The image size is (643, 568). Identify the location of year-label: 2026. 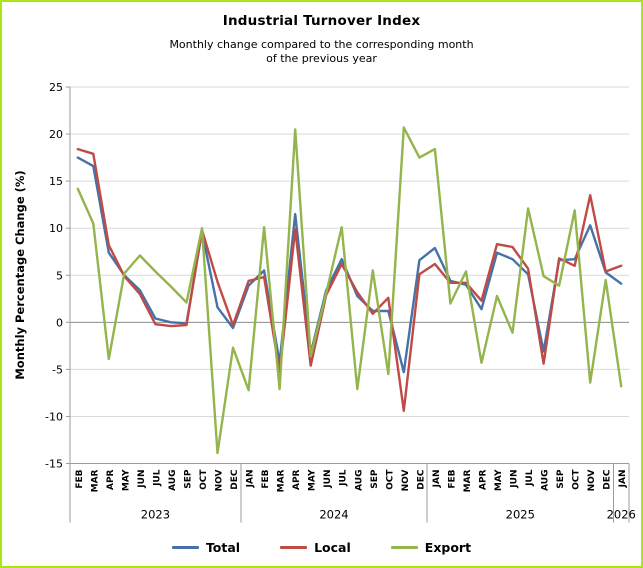
(621, 515).